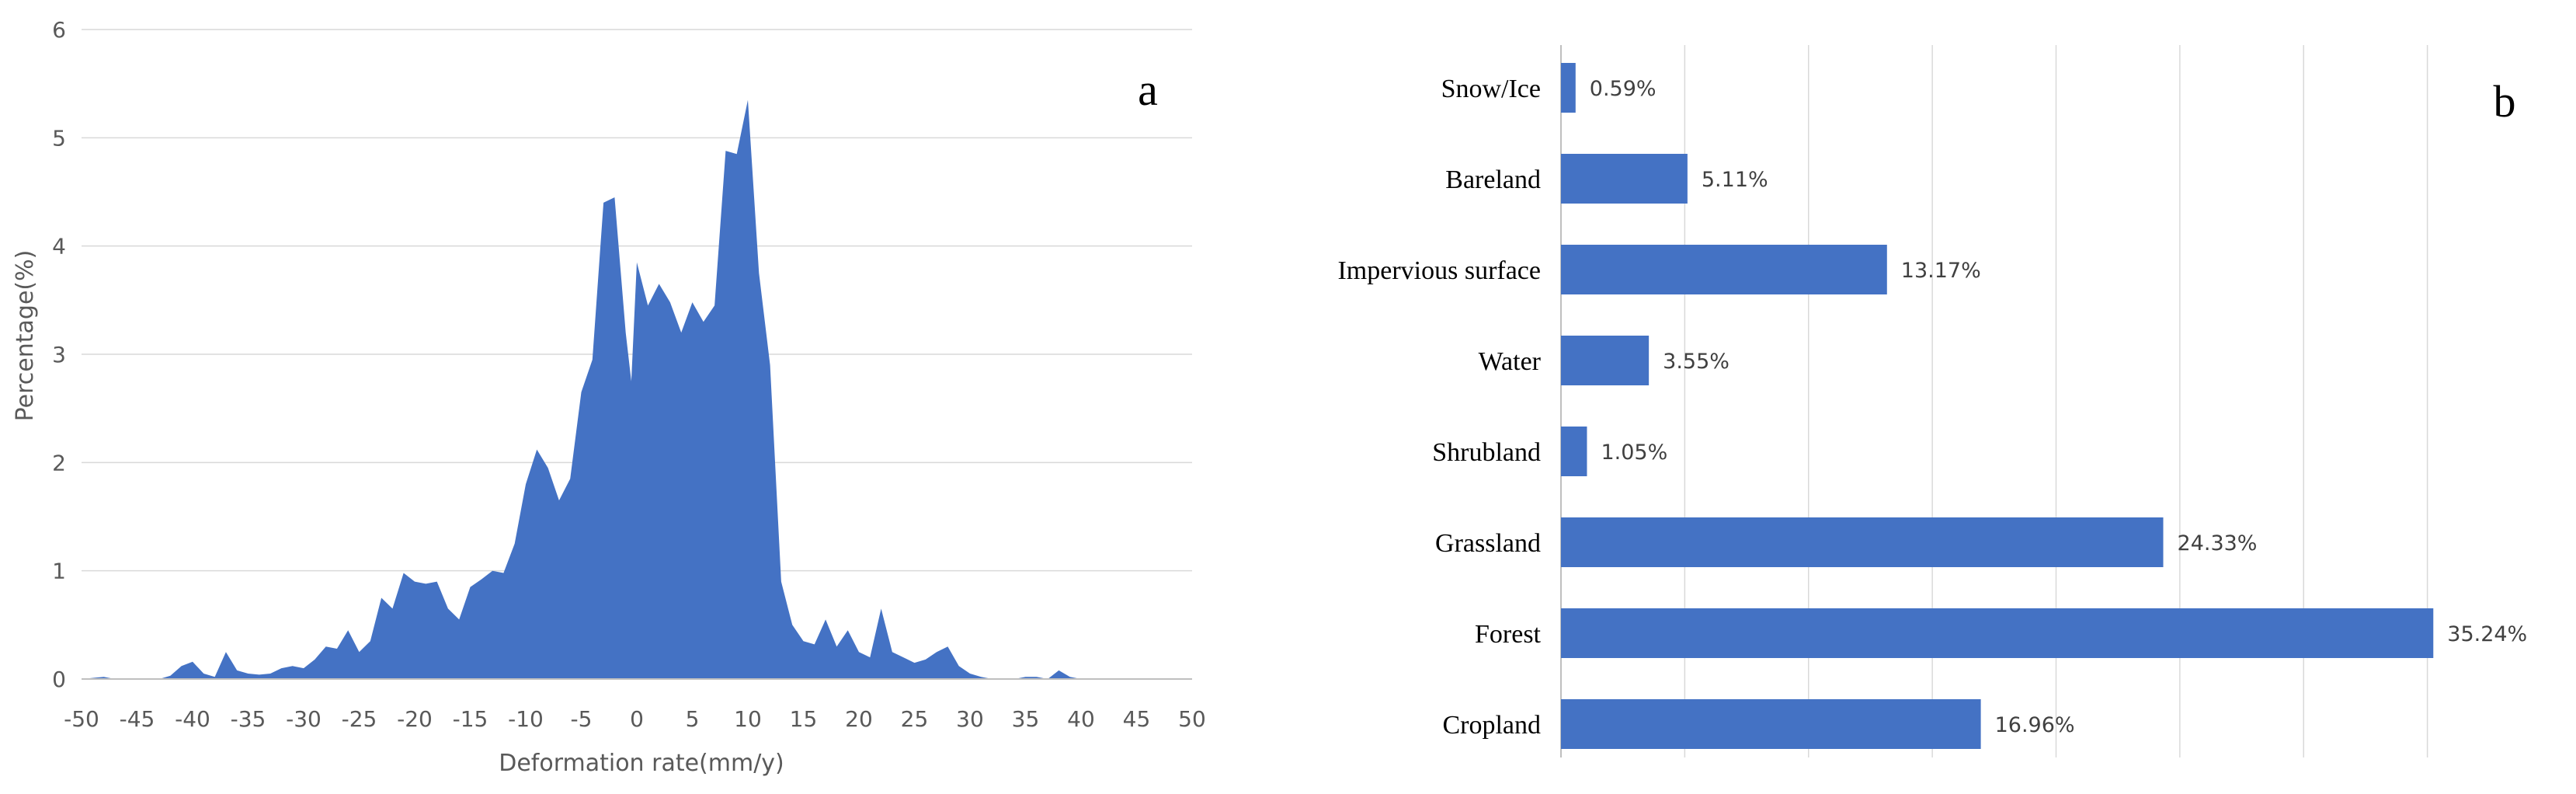 Image resolution: width=2576 pixels, height=794 pixels. Describe the element at coordinates (25, 336) in the screenshot. I see `y-axis-title: Percentage(%)` at that location.